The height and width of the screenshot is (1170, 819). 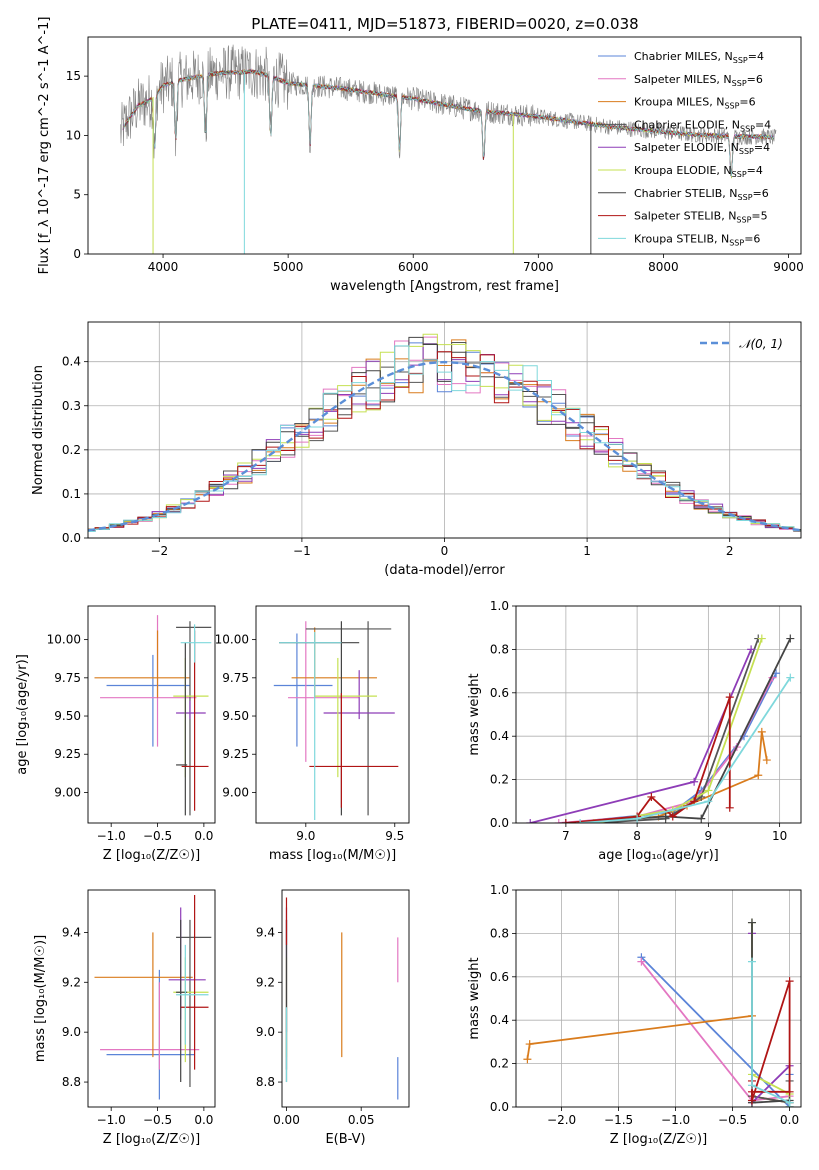 What do you see at coordinates (394, 836) in the screenshot?
I see `x-tick-label: 9.5` at bounding box center [394, 836].